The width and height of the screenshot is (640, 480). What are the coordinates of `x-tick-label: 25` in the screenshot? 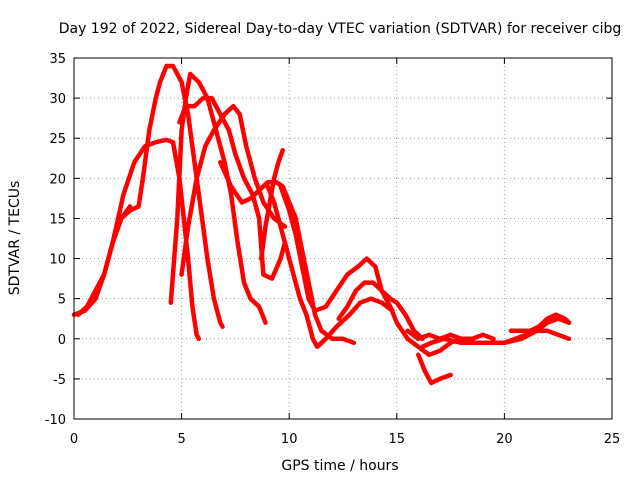 It's located at (612, 439).